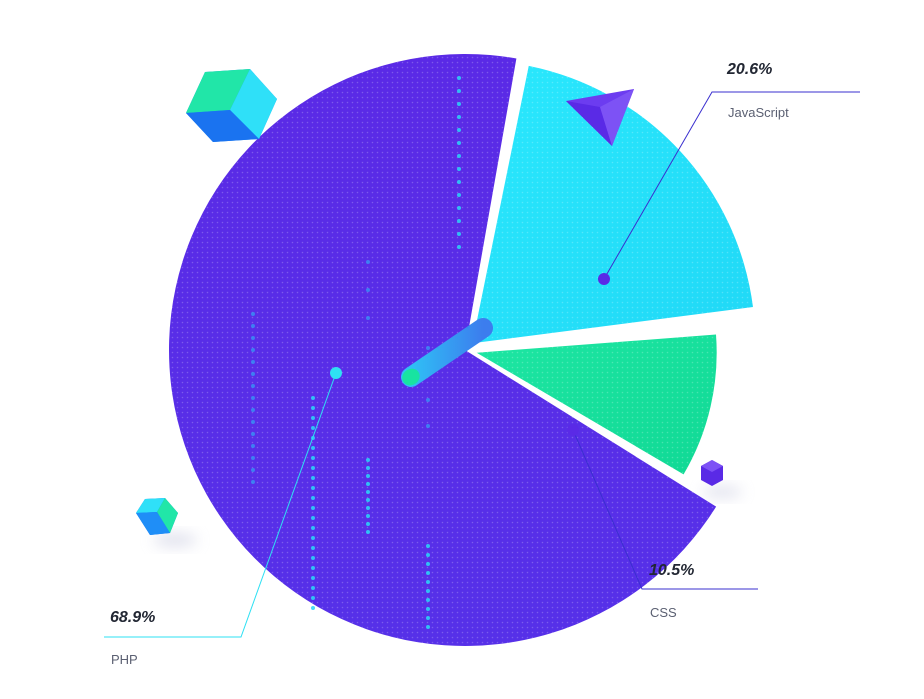 The width and height of the screenshot is (924, 699). Describe the element at coordinates (671, 570) in the screenshot. I see `css-percent-label: 10.5%` at that location.